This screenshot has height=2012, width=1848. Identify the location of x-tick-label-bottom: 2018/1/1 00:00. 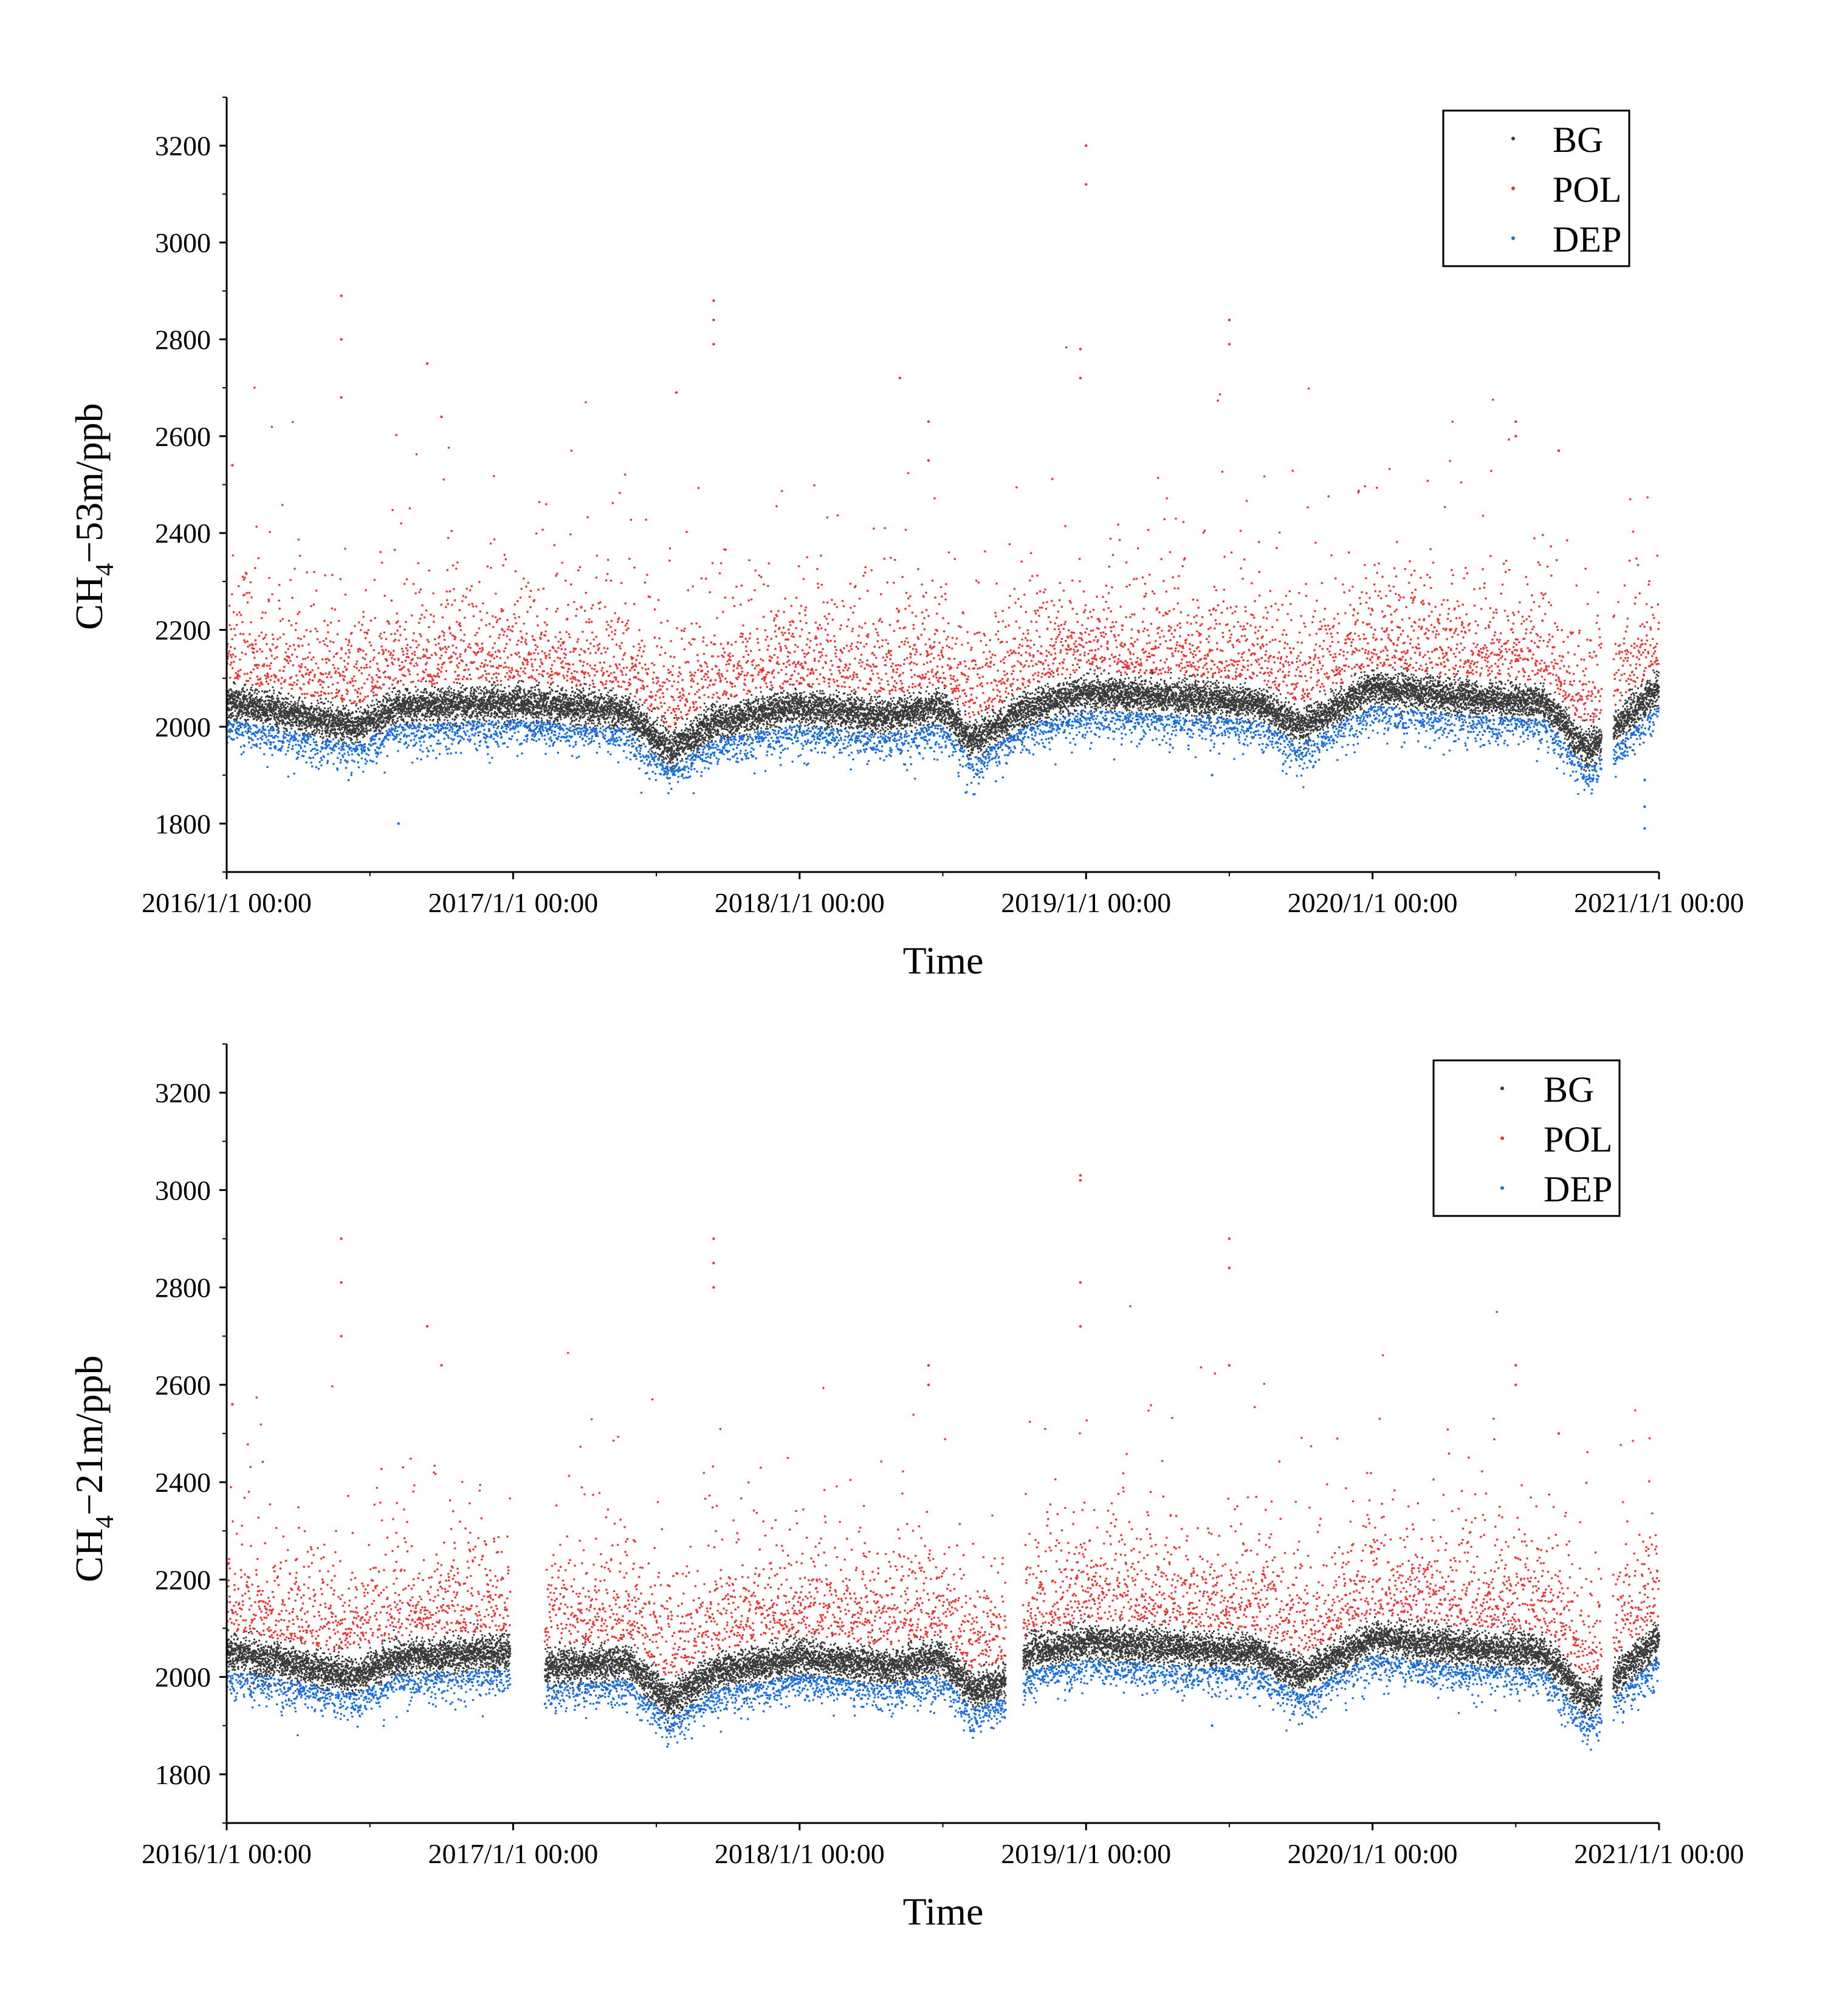
(800, 1854).